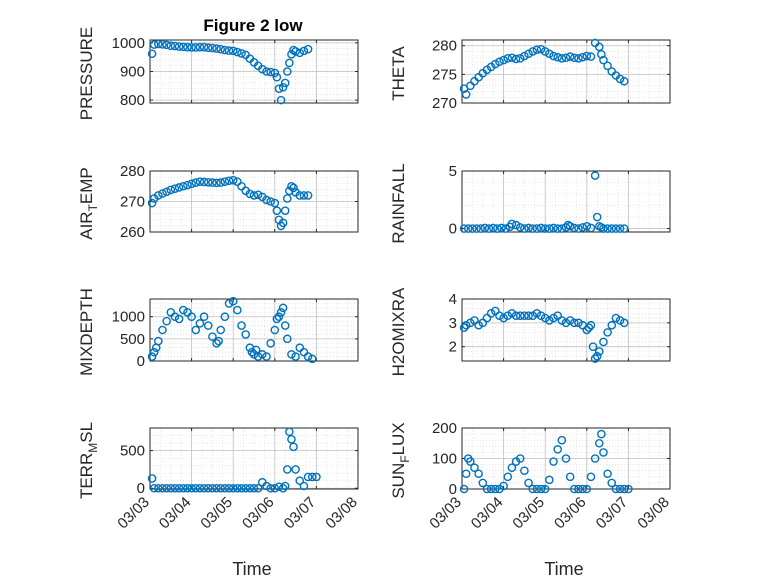 Image resolution: width=778 pixels, height=583 pixels. What do you see at coordinates (398, 203) in the screenshot?
I see `y-axis-label: RAINFALL` at bounding box center [398, 203].